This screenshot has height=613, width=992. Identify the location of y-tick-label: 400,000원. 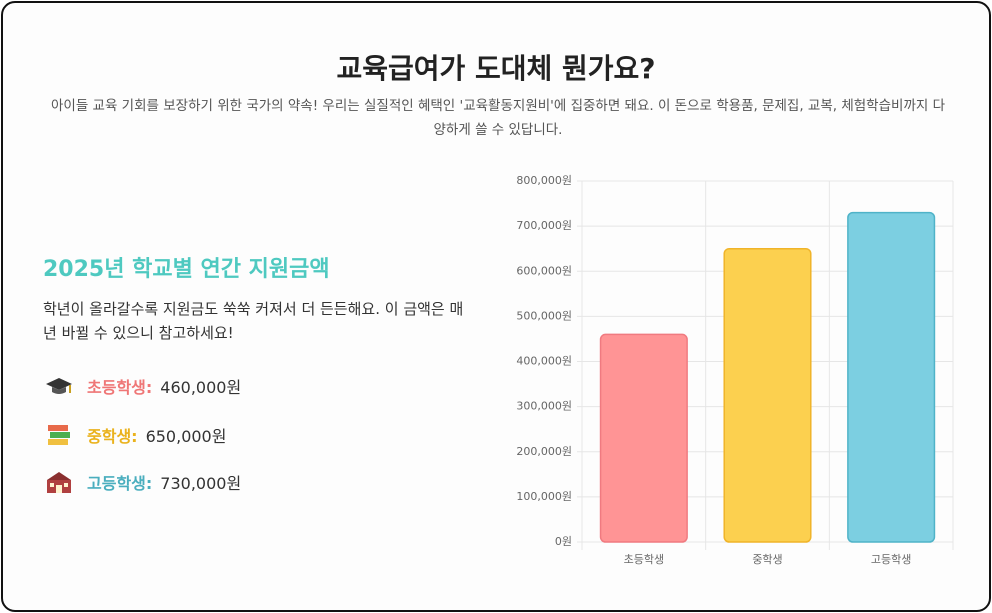
(544, 361).